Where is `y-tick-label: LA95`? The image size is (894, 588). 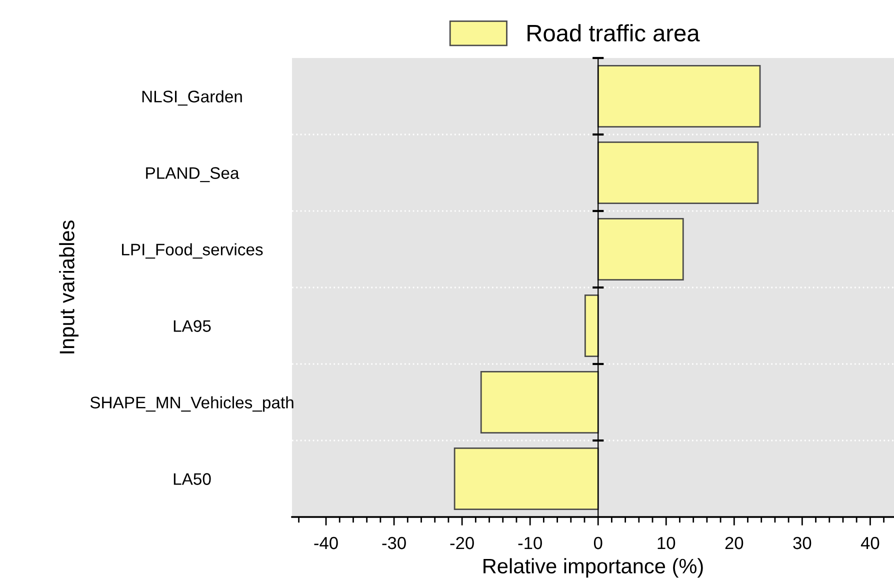
y-tick-label: LA95 is located at coordinates (192, 326).